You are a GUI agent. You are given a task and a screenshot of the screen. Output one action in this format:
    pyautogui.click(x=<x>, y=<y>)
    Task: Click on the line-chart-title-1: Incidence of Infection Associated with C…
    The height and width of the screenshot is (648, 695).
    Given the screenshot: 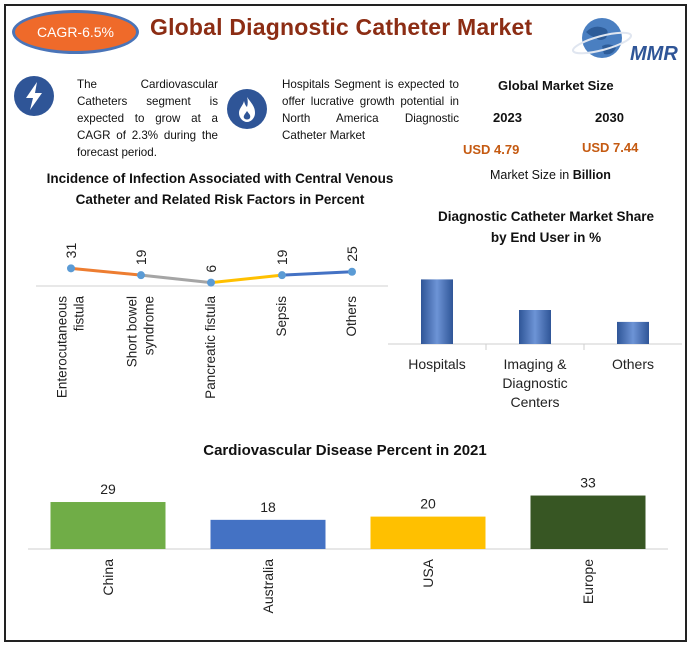 What is the action you would take?
    pyautogui.click(x=220, y=178)
    